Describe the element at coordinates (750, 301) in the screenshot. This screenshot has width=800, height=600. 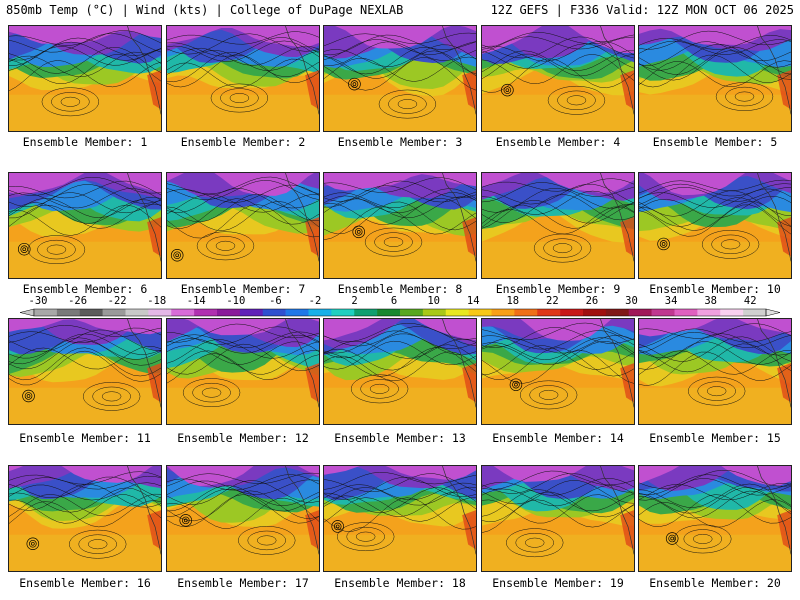
I see `colorbar-tick-label: 42` at that location.